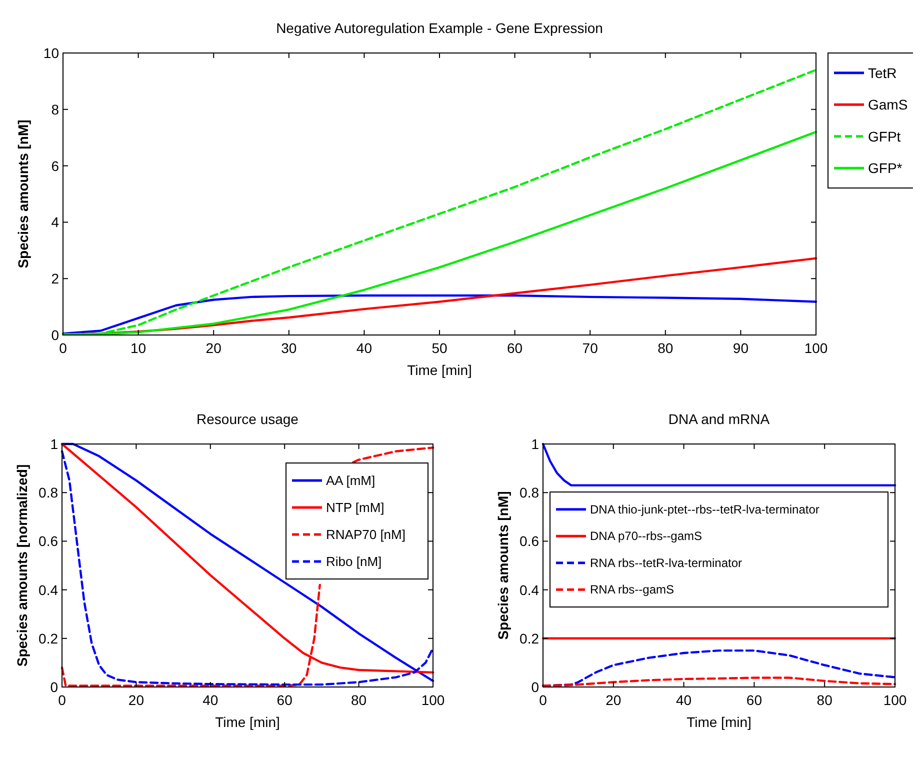  Describe the element at coordinates (289, 348) in the screenshot. I see `x-tick-label: 30` at that location.